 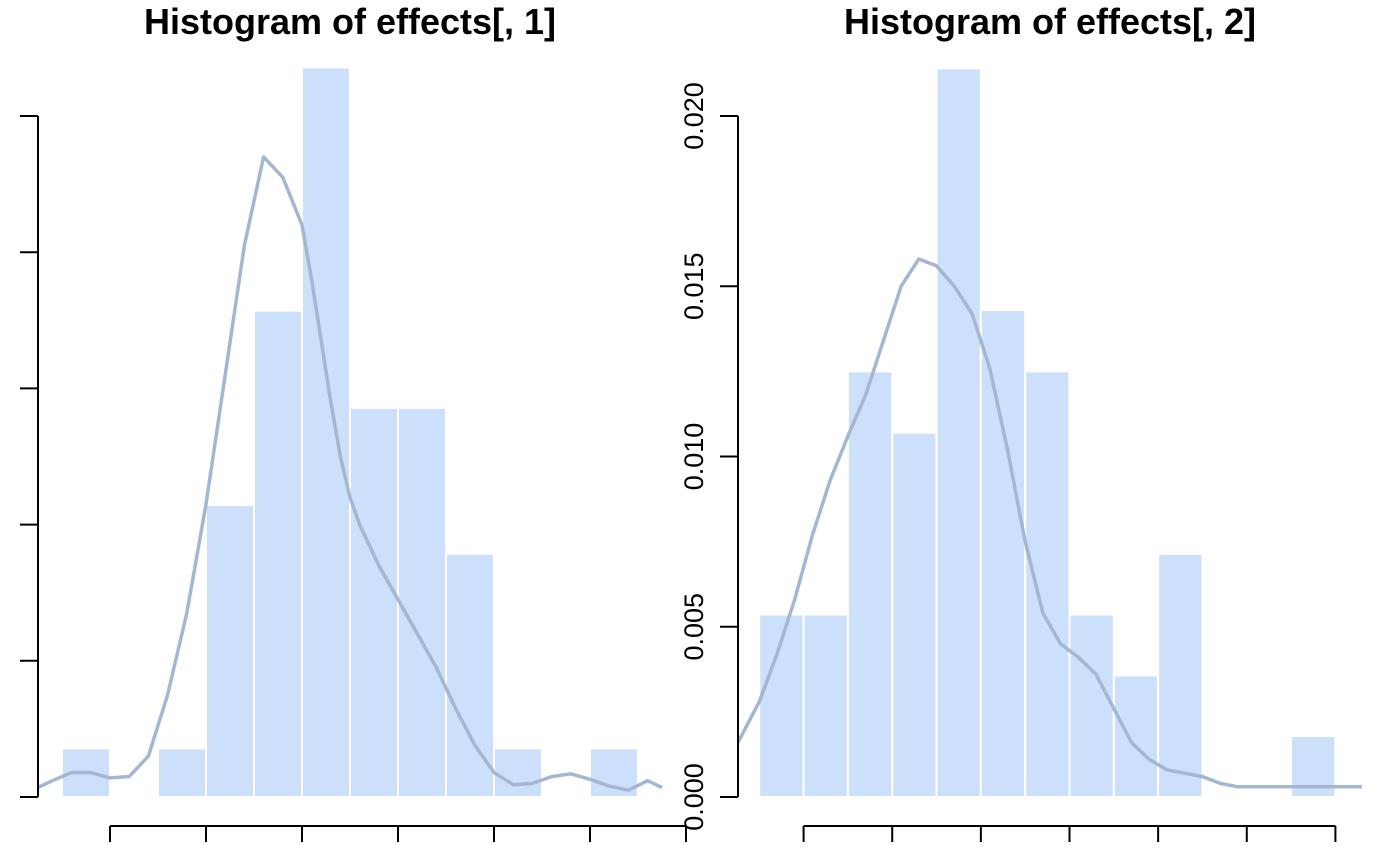 What do you see at coordinates (350, 21) in the screenshot?
I see `chart-title-1: Histogram of effects[, 1]` at bounding box center [350, 21].